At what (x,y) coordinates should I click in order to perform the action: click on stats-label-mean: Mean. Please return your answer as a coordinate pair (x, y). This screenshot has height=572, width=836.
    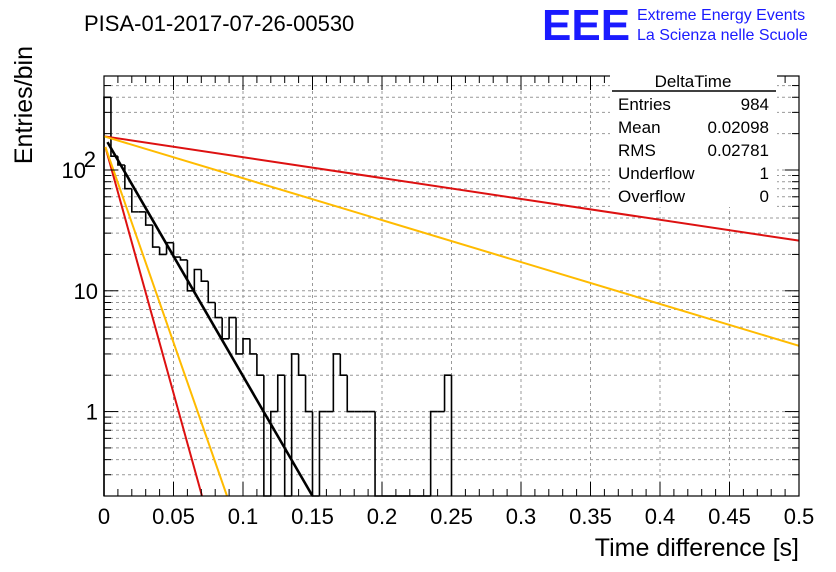
    Looking at the image, I should click on (639, 127).